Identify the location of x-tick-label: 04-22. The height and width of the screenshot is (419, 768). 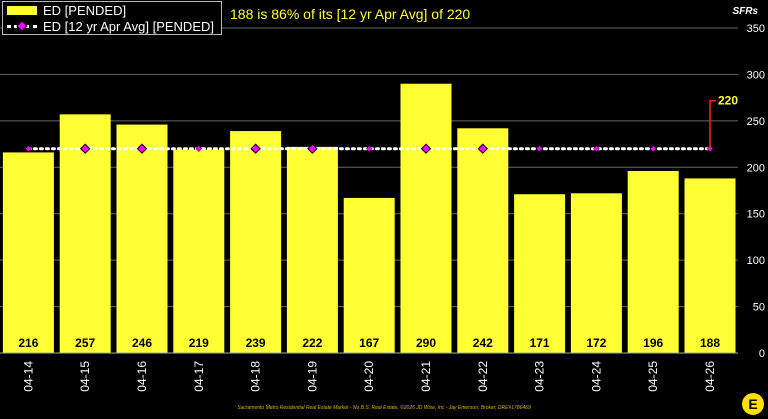
(483, 376).